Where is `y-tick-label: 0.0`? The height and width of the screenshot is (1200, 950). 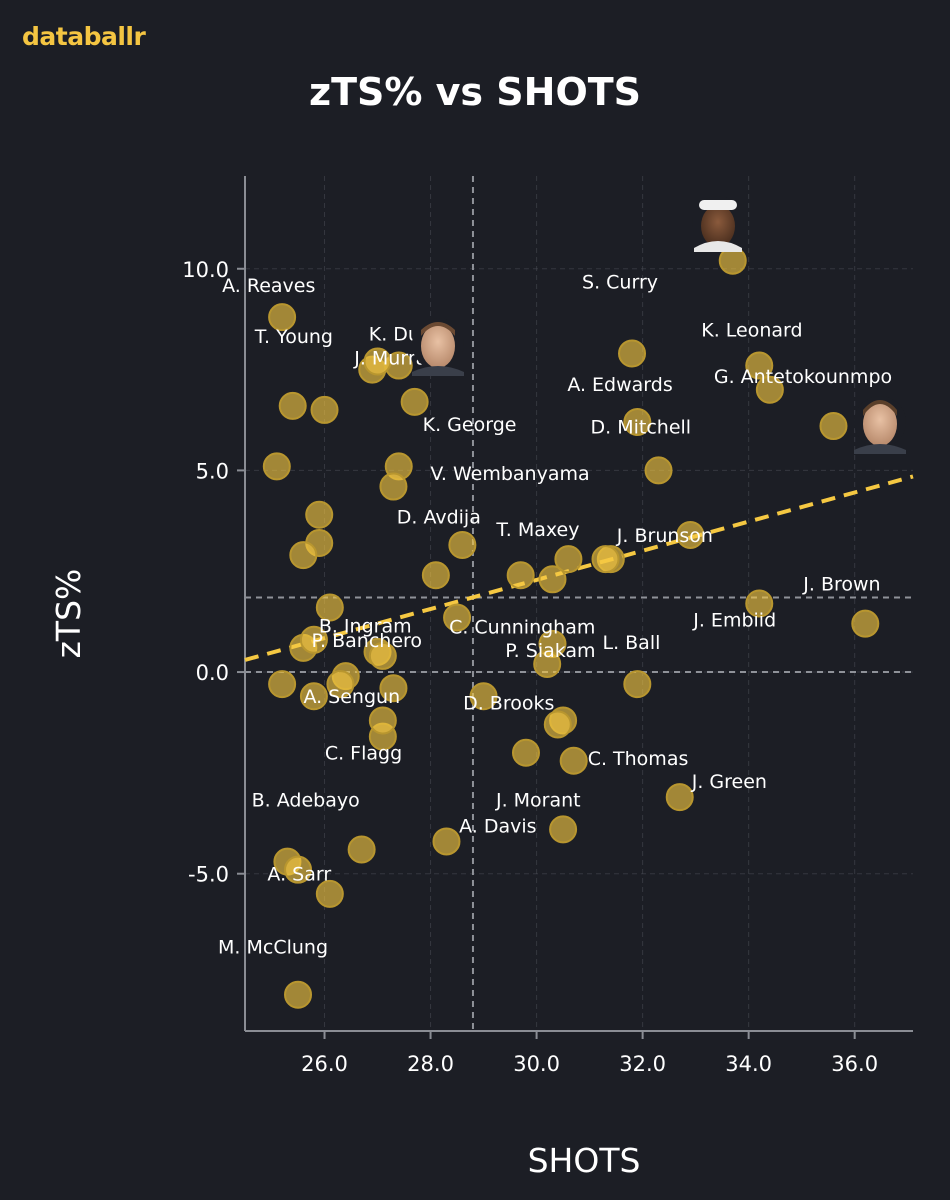
y-tick-label: 0.0 is located at coordinates (212, 673).